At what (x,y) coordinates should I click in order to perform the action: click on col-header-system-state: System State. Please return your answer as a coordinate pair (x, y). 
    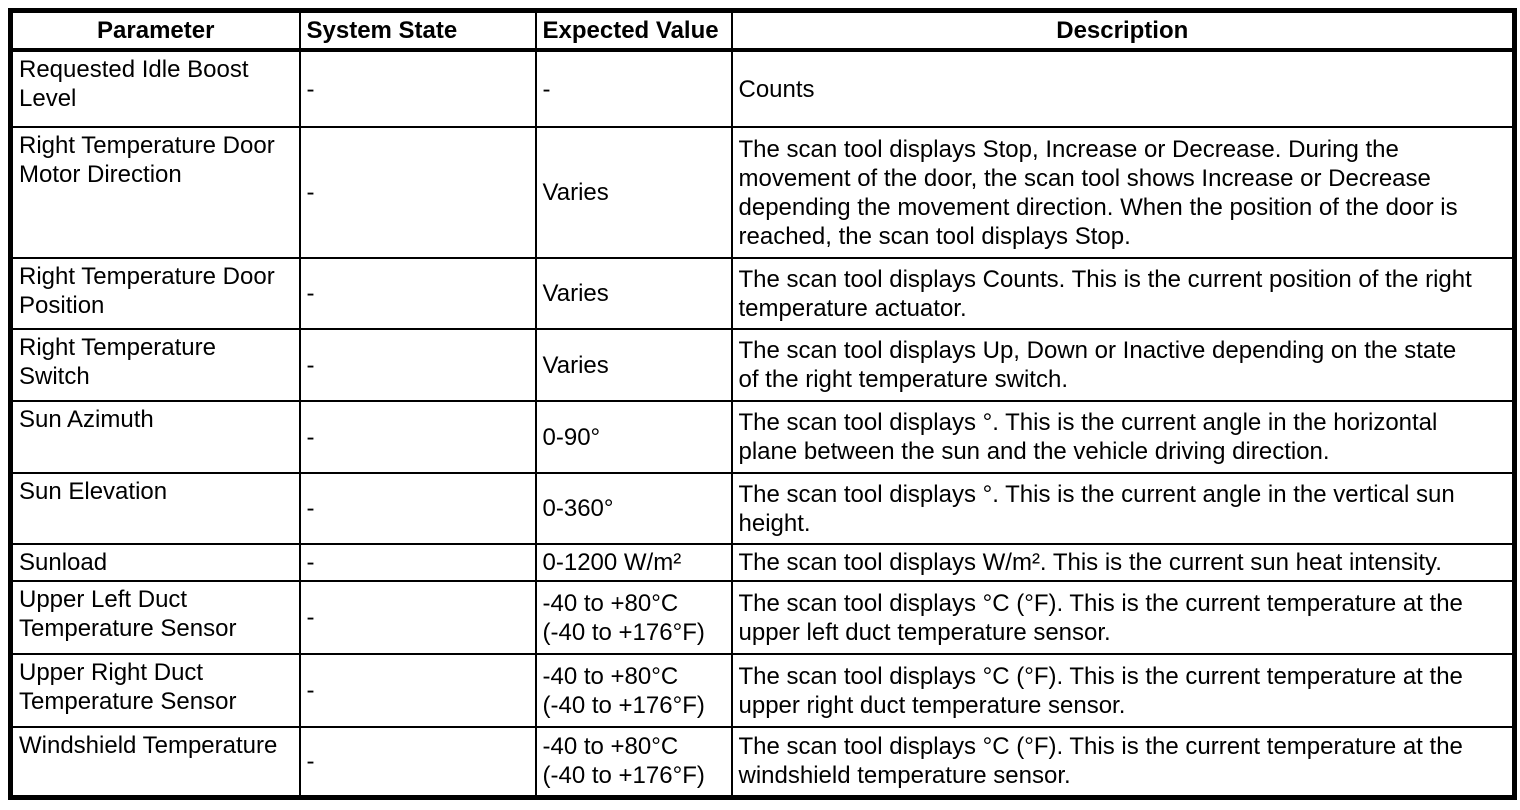
    Looking at the image, I should click on (417, 30).